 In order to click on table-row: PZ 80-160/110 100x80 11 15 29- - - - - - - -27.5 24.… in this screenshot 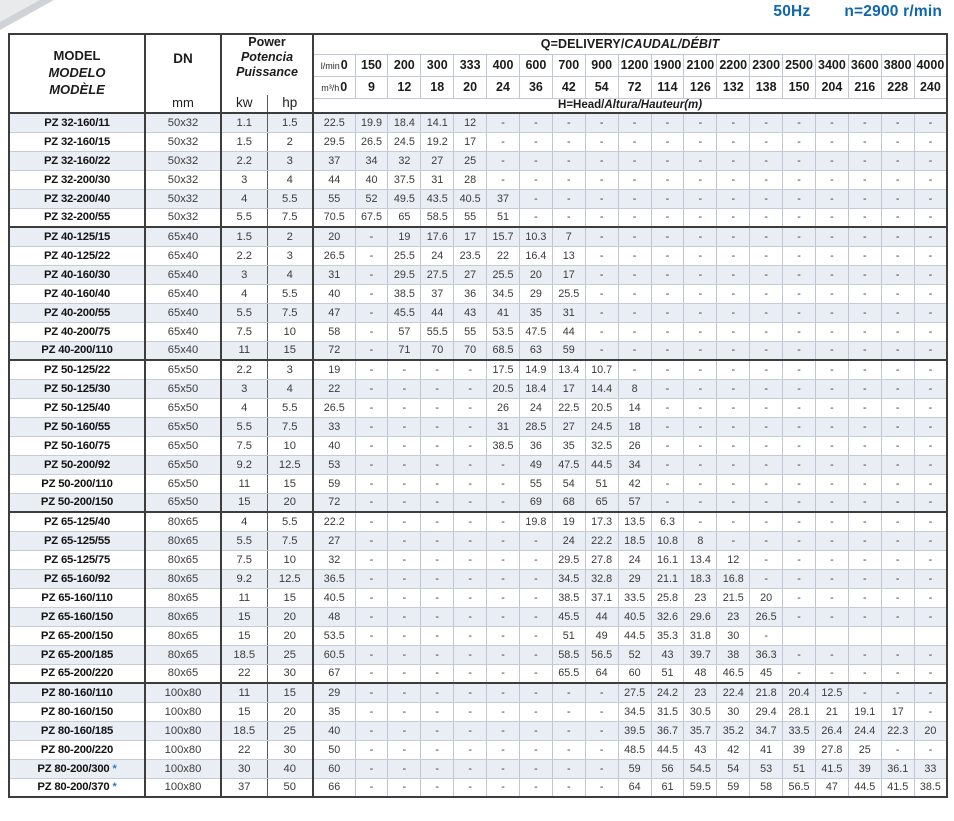, I will do `click(478, 692)`.